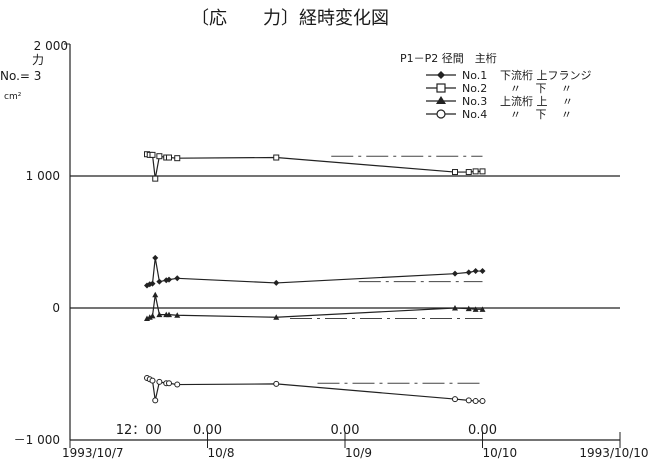 This screenshot has width=659, height=464. Describe the element at coordinates (441, 75) in the screenshot. I see `diamond-marker-icon` at that location.